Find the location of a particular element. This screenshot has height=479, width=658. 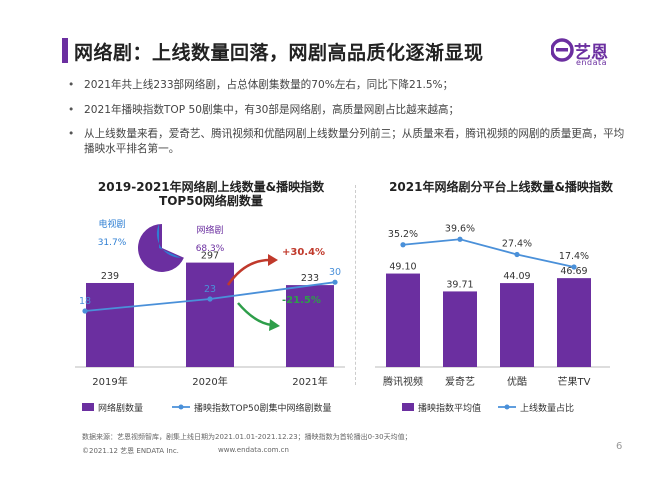

bar-value-label: 44.09 is located at coordinates (516, 276).